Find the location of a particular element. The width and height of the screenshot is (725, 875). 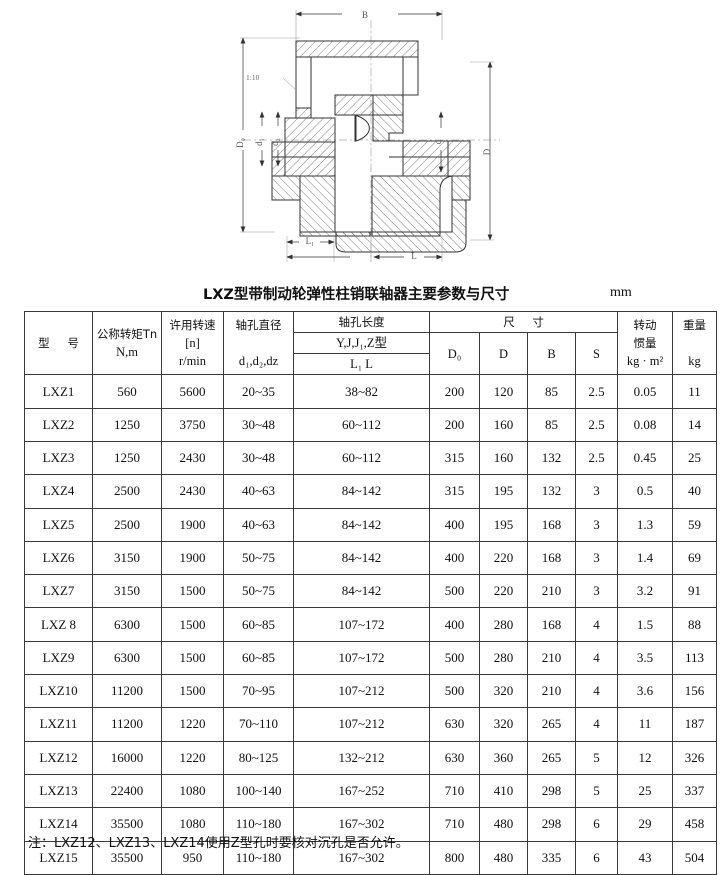

cell-inertia: 29 is located at coordinates (645, 824).